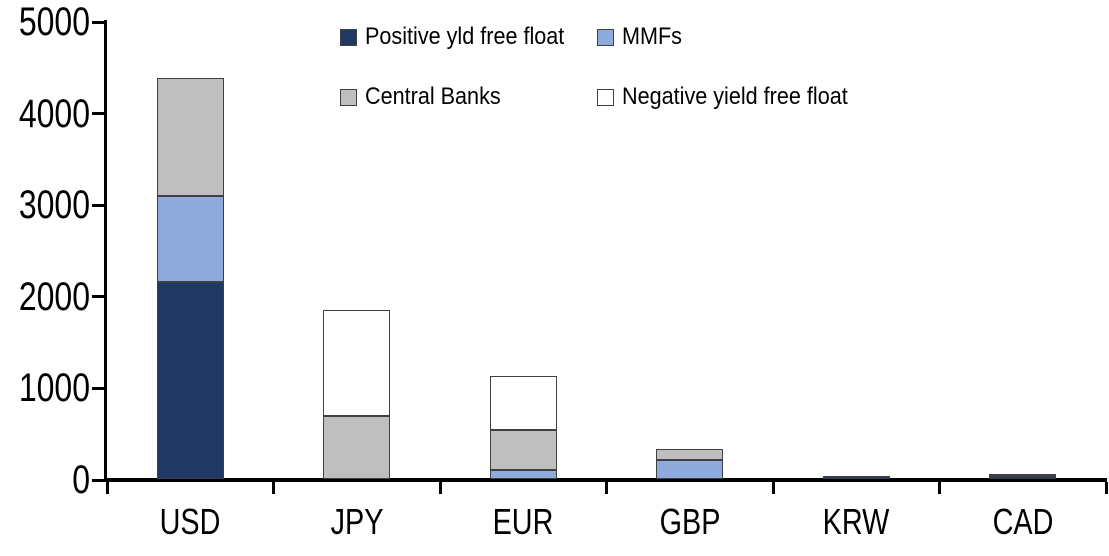 The width and height of the screenshot is (1109, 556). What do you see at coordinates (652, 36) in the screenshot?
I see `legend-label: MMFs` at bounding box center [652, 36].